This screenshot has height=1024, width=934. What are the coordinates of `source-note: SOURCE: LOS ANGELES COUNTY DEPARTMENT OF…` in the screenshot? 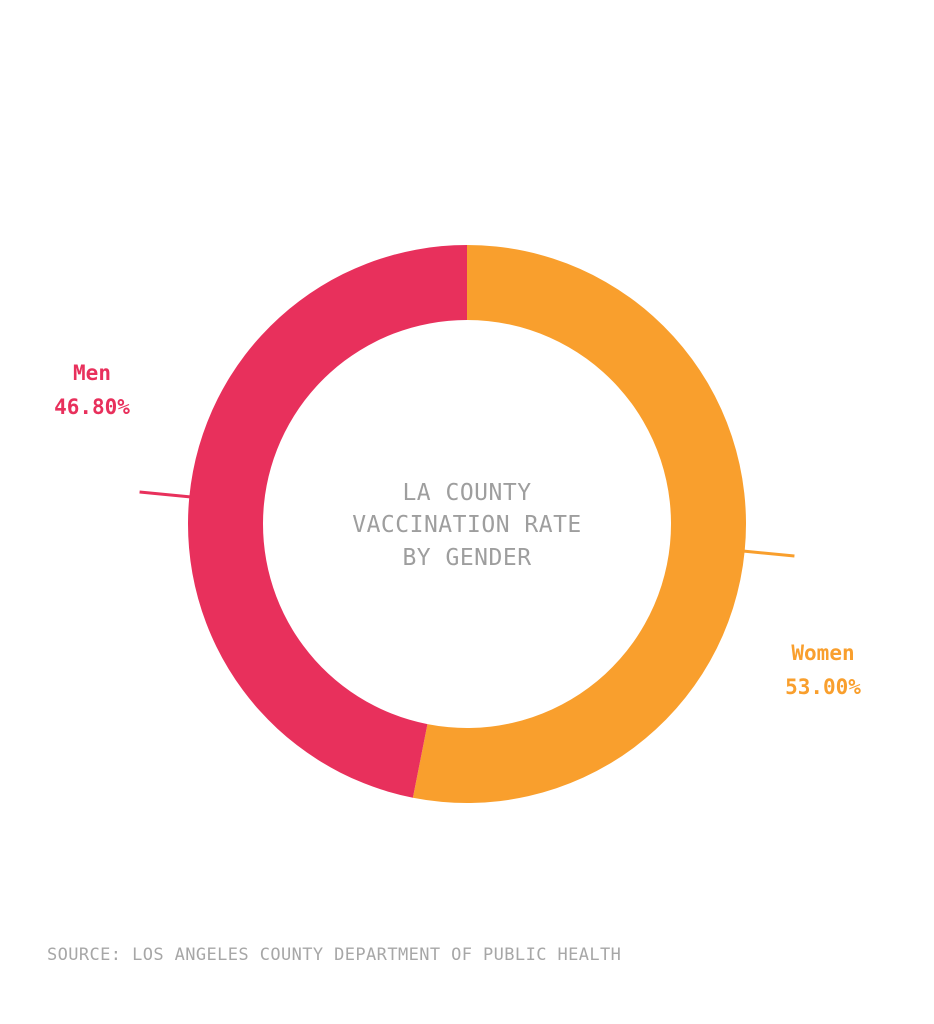 It's located at (334, 955).